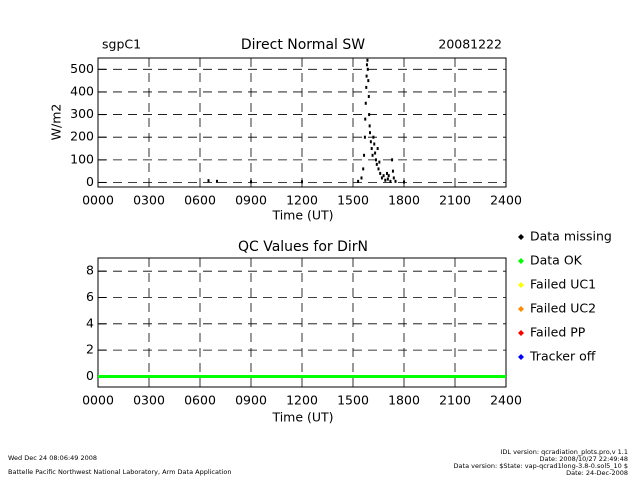 The width and height of the screenshot is (640, 480). What do you see at coordinates (52, 458) in the screenshot?
I see `footer-timestamp: Wed Dec 24 08:06:49 2008` at bounding box center [52, 458].